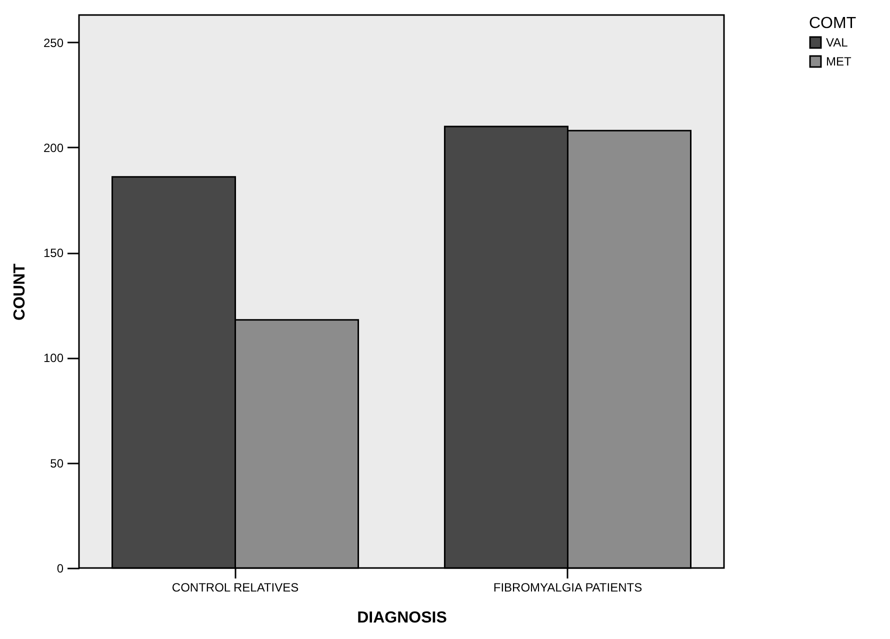  What do you see at coordinates (19, 291) in the screenshot?
I see `y-axis-title: COUNT` at bounding box center [19, 291].